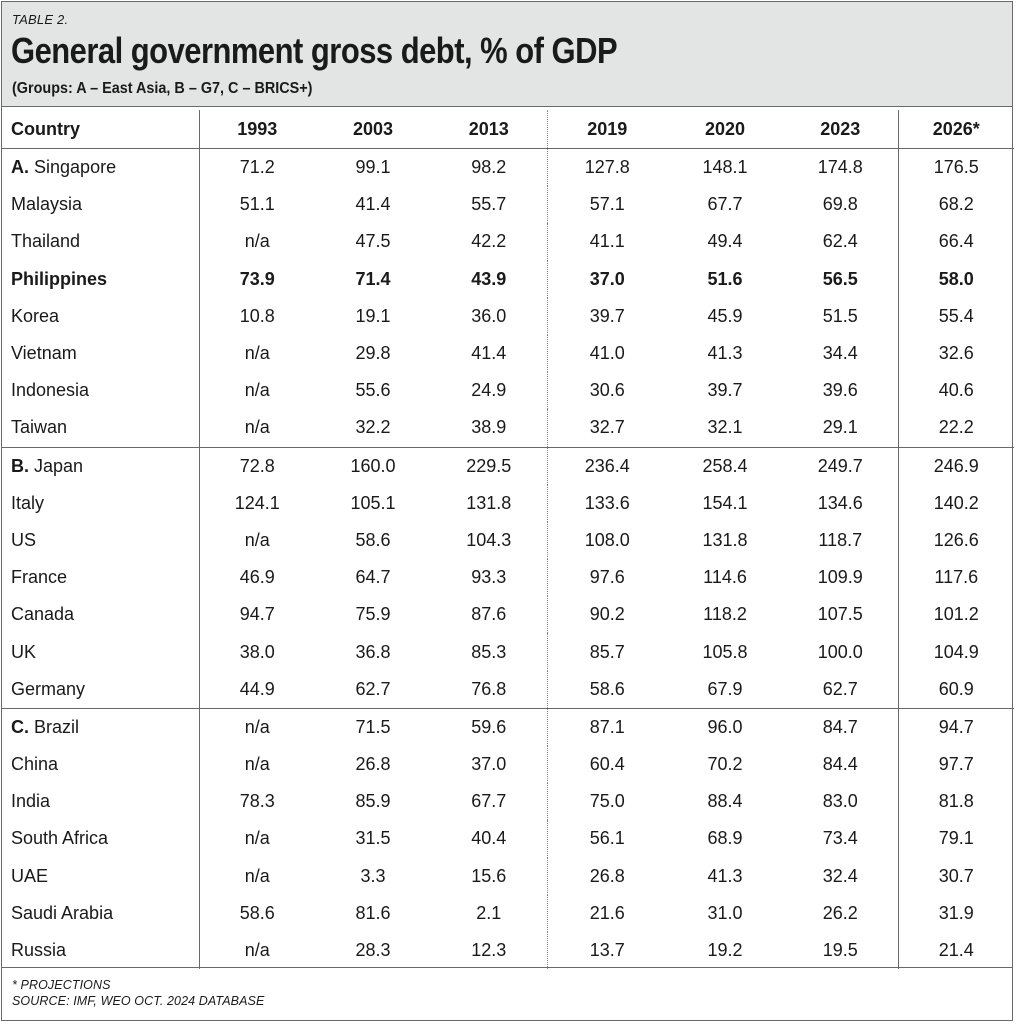  What do you see at coordinates (508, 242) in the screenshot?
I see `table-row: Thailand n/a 47.5 42.2 41.1 49.4 62.4 66.4` at bounding box center [508, 242].